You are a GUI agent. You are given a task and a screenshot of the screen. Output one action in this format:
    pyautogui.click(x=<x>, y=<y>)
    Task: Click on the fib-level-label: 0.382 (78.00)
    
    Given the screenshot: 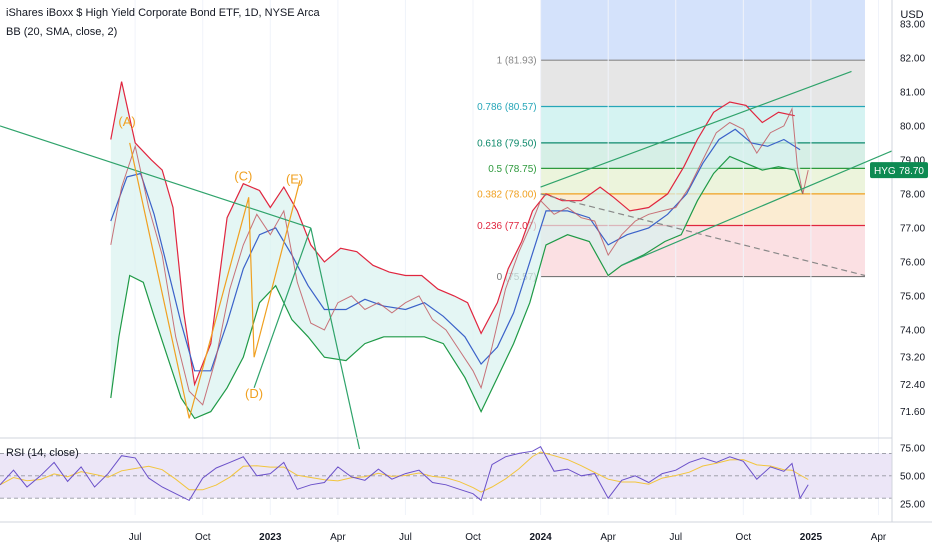 What is the action you would take?
    pyautogui.click(x=507, y=194)
    